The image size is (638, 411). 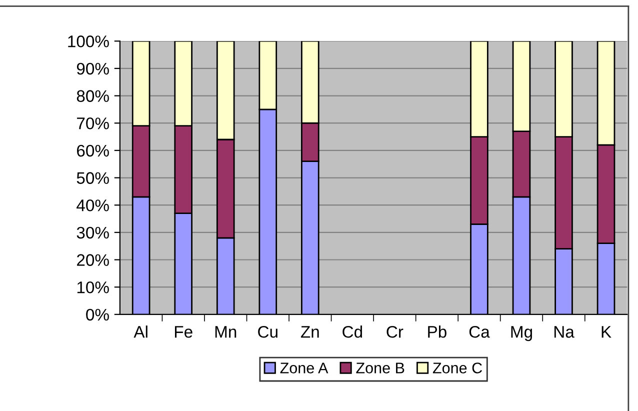 What do you see at coordinates (225, 332) in the screenshot?
I see `x-tick-label: Mn` at bounding box center [225, 332].